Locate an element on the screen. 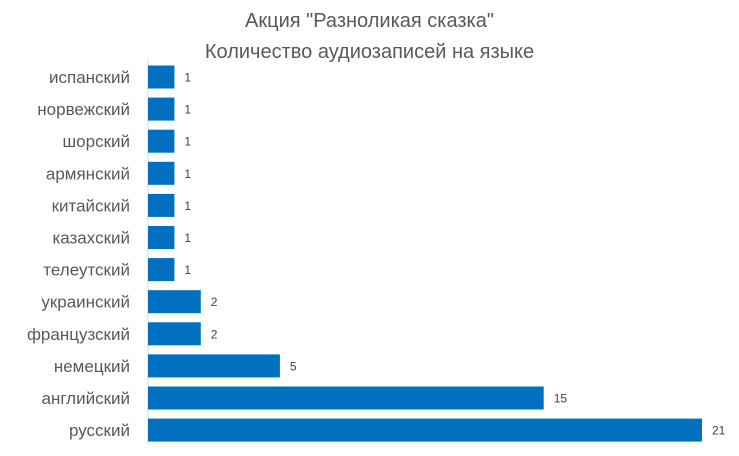 This screenshot has height=456, width=739. category-tick-label: казахский is located at coordinates (91, 238).